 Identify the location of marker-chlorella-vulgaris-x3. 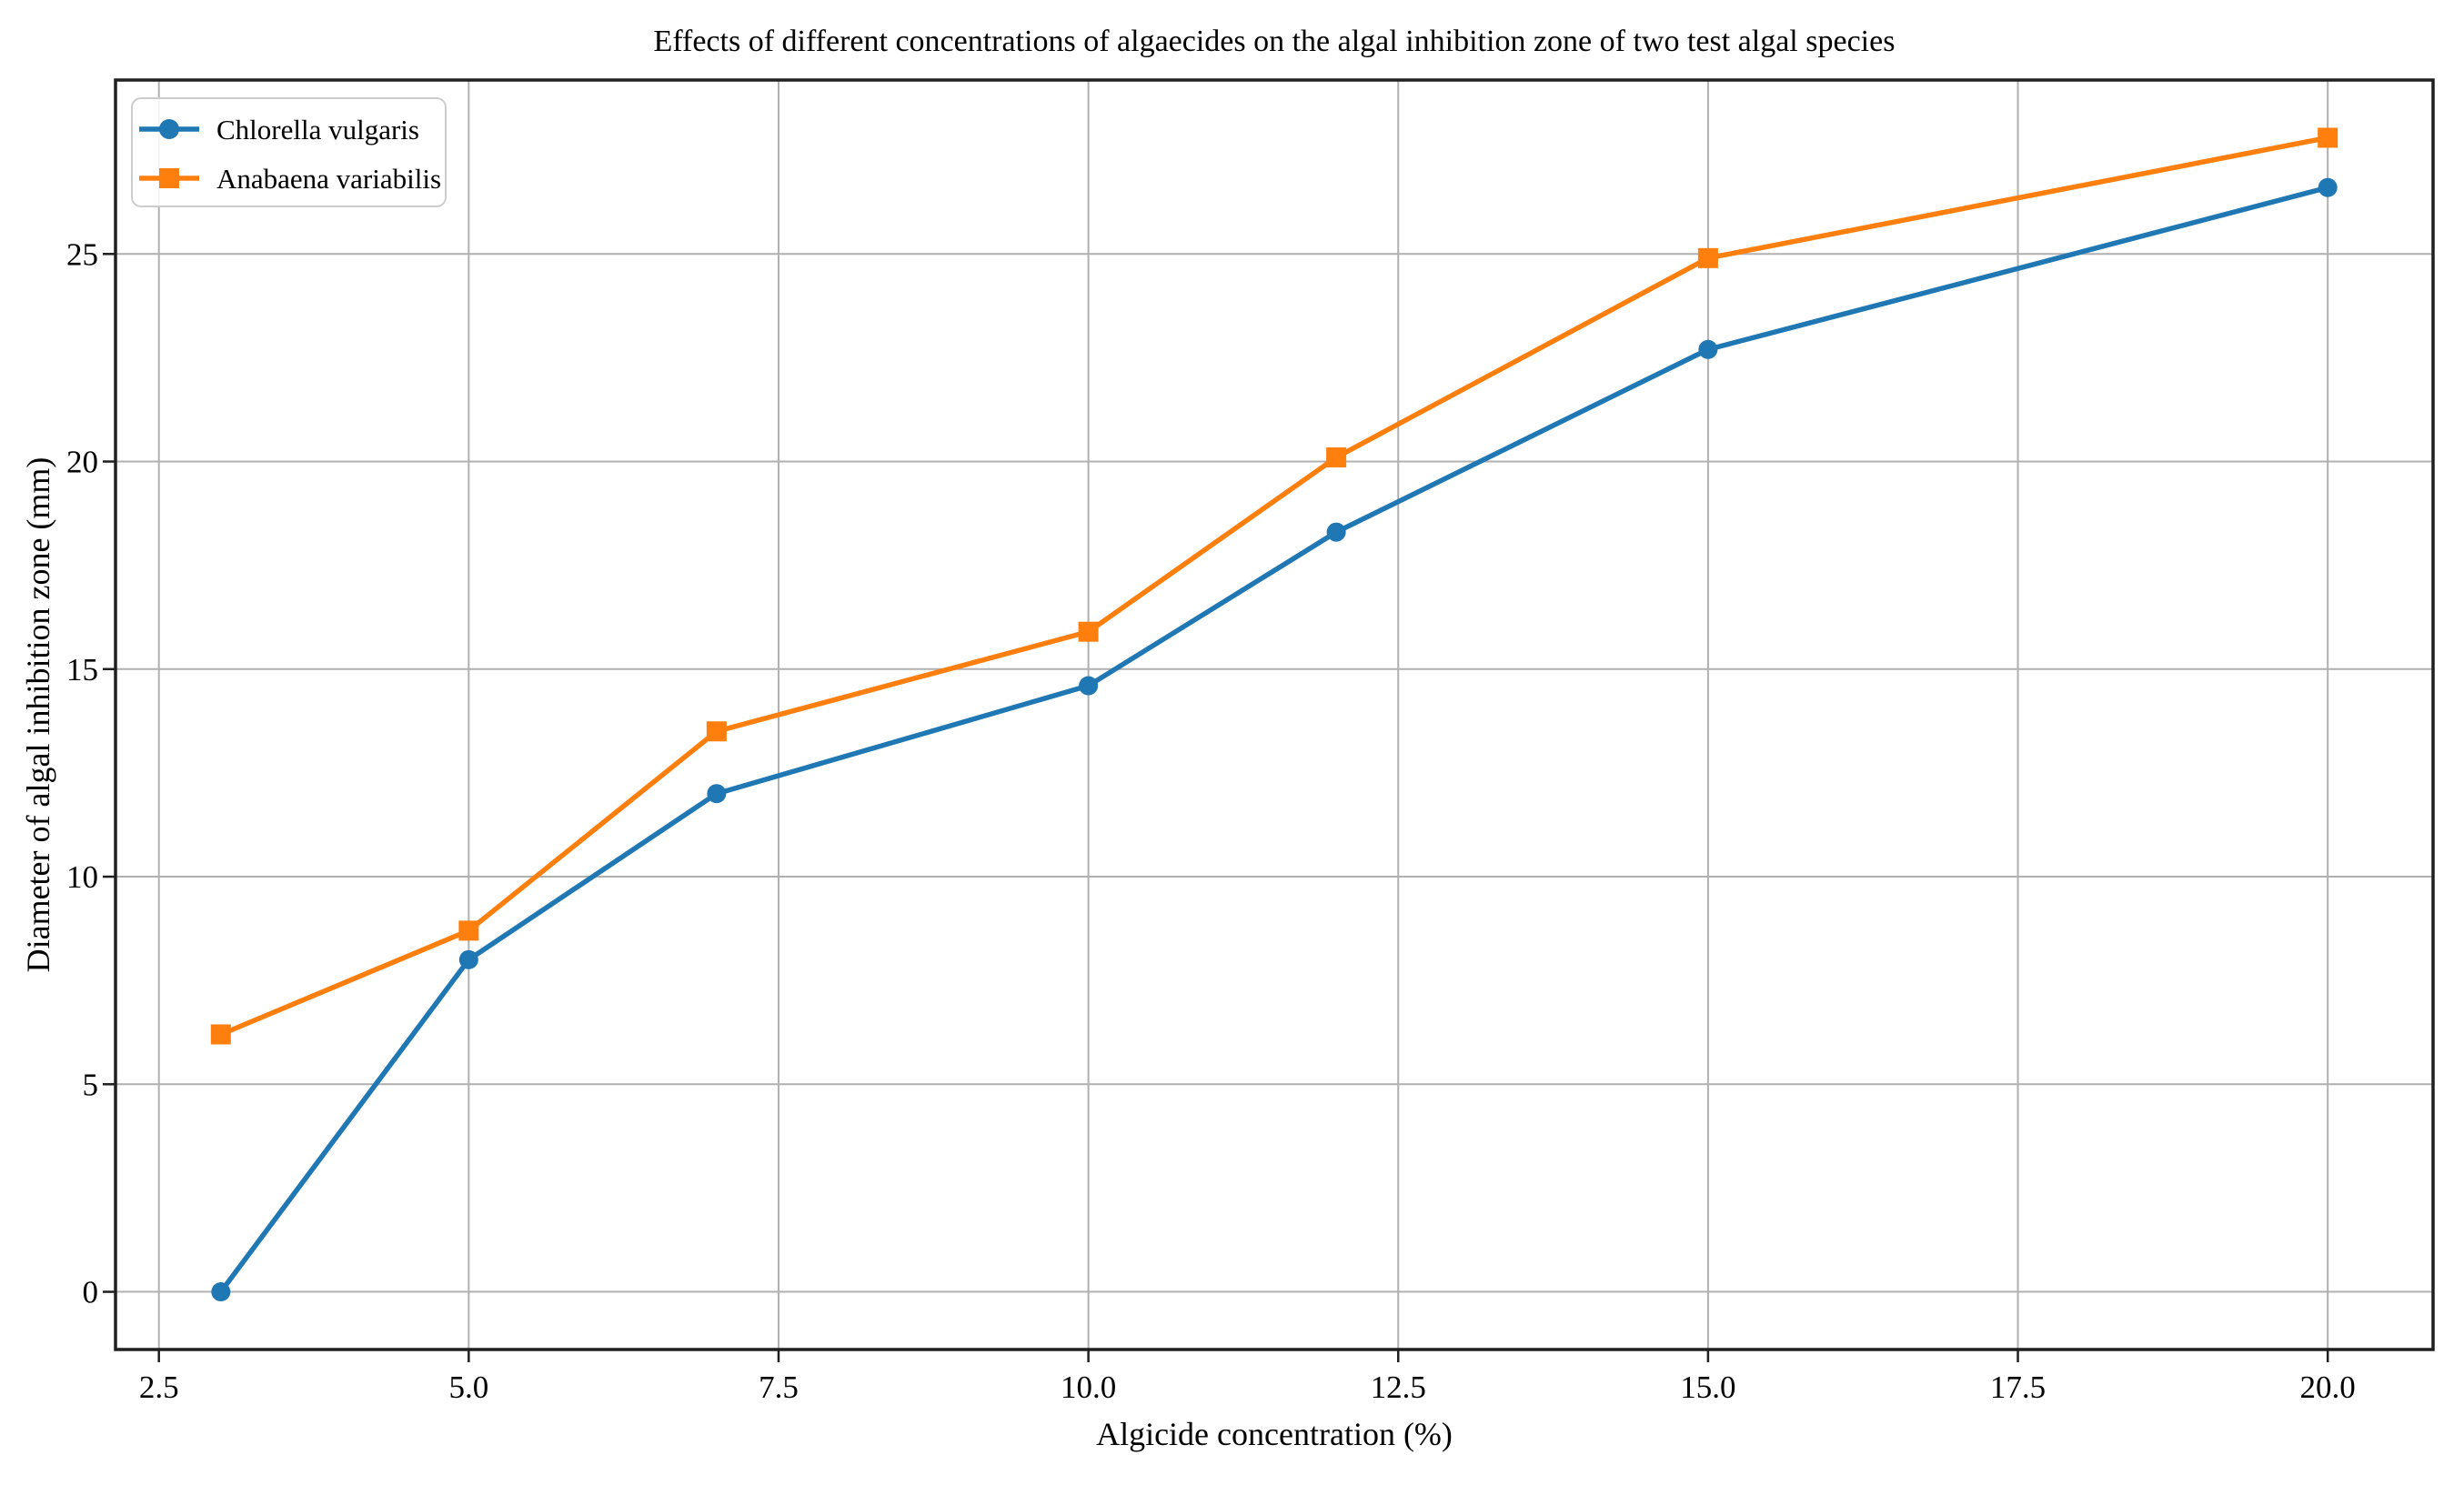
(221, 1292).